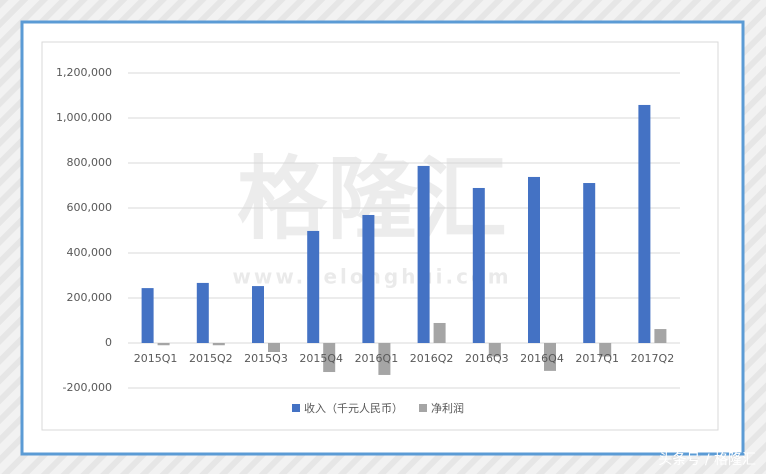 This screenshot has width=766, height=474. I want to click on x-tick-label: 2015Q1, so click(156, 358).